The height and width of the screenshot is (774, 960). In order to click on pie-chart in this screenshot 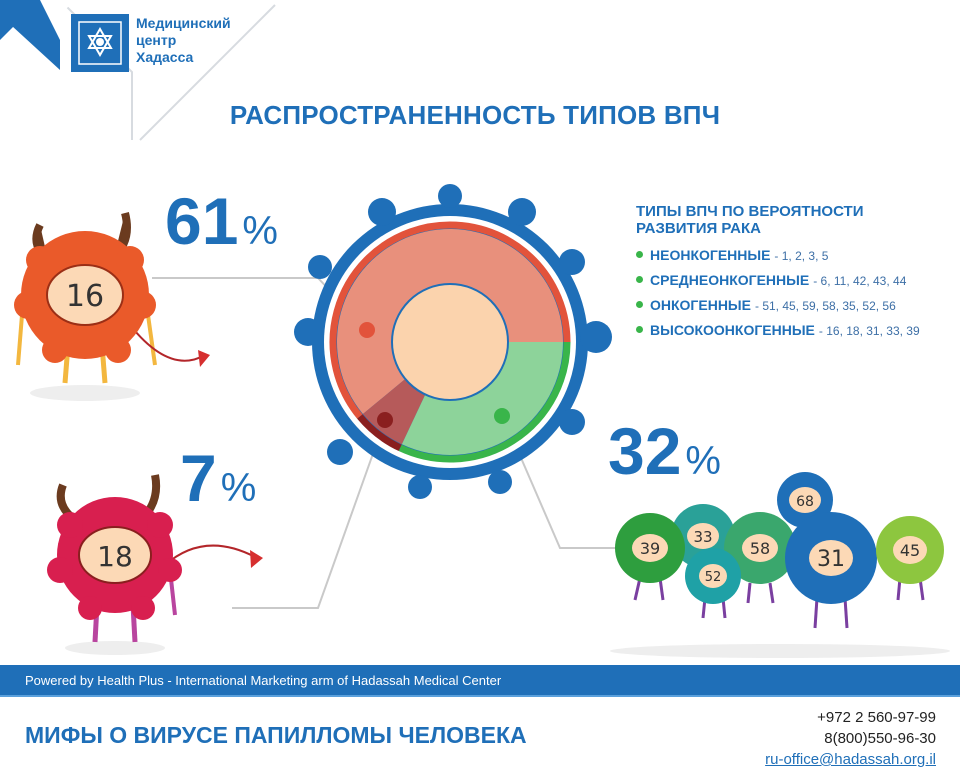, I will do `click(453, 341)`.